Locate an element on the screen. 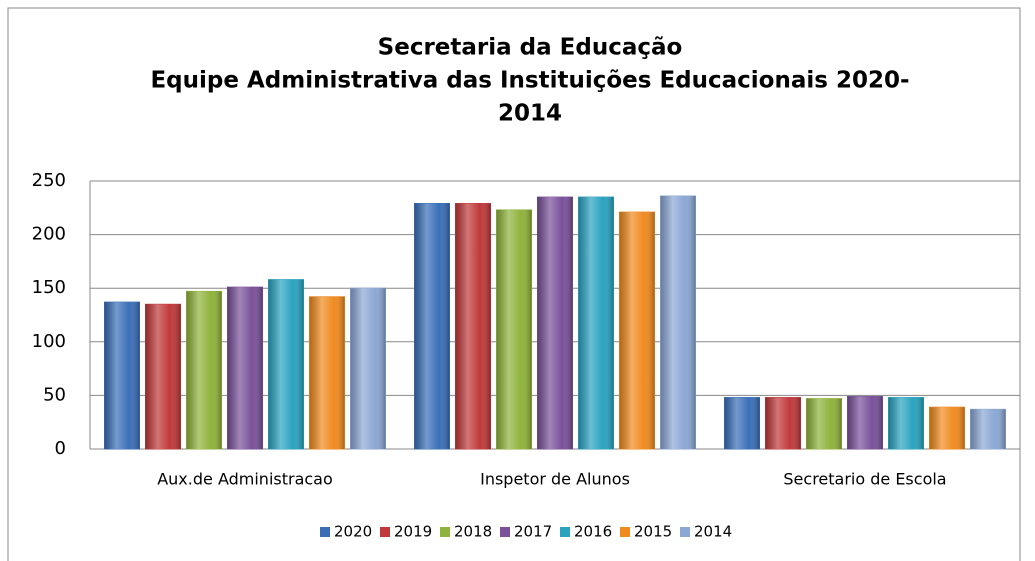  legend-label: 2017 is located at coordinates (533, 532).